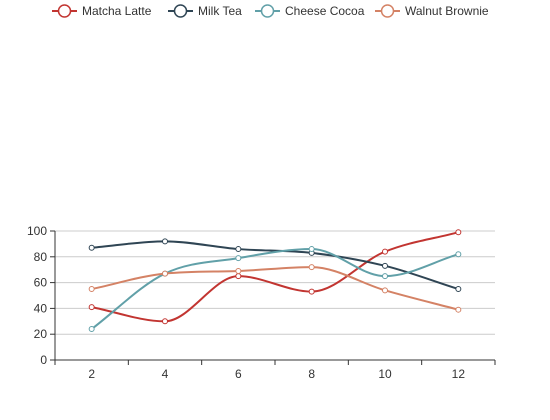 This screenshot has height=420, width=550. I want to click on y-tick-label: 80, so click(41, 257).